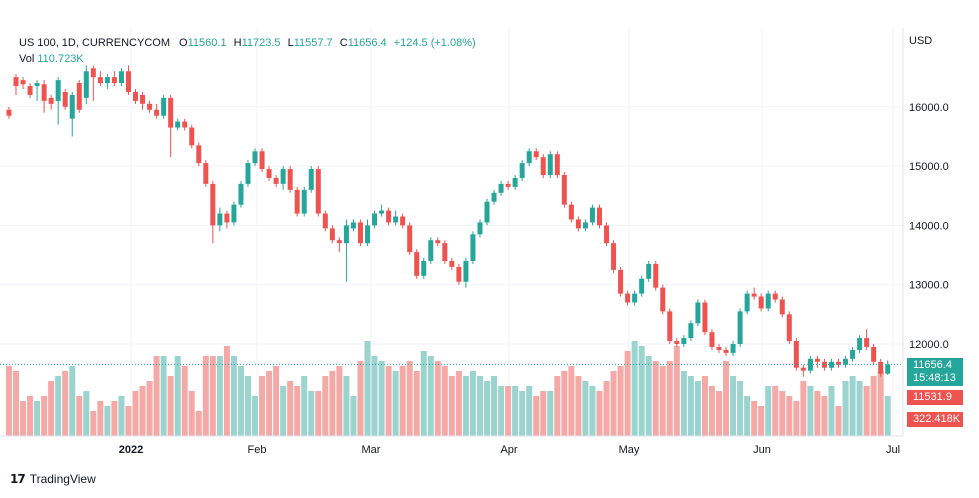  I want to click on tradingview-footer: 17 TradingView, so click(53, 479).